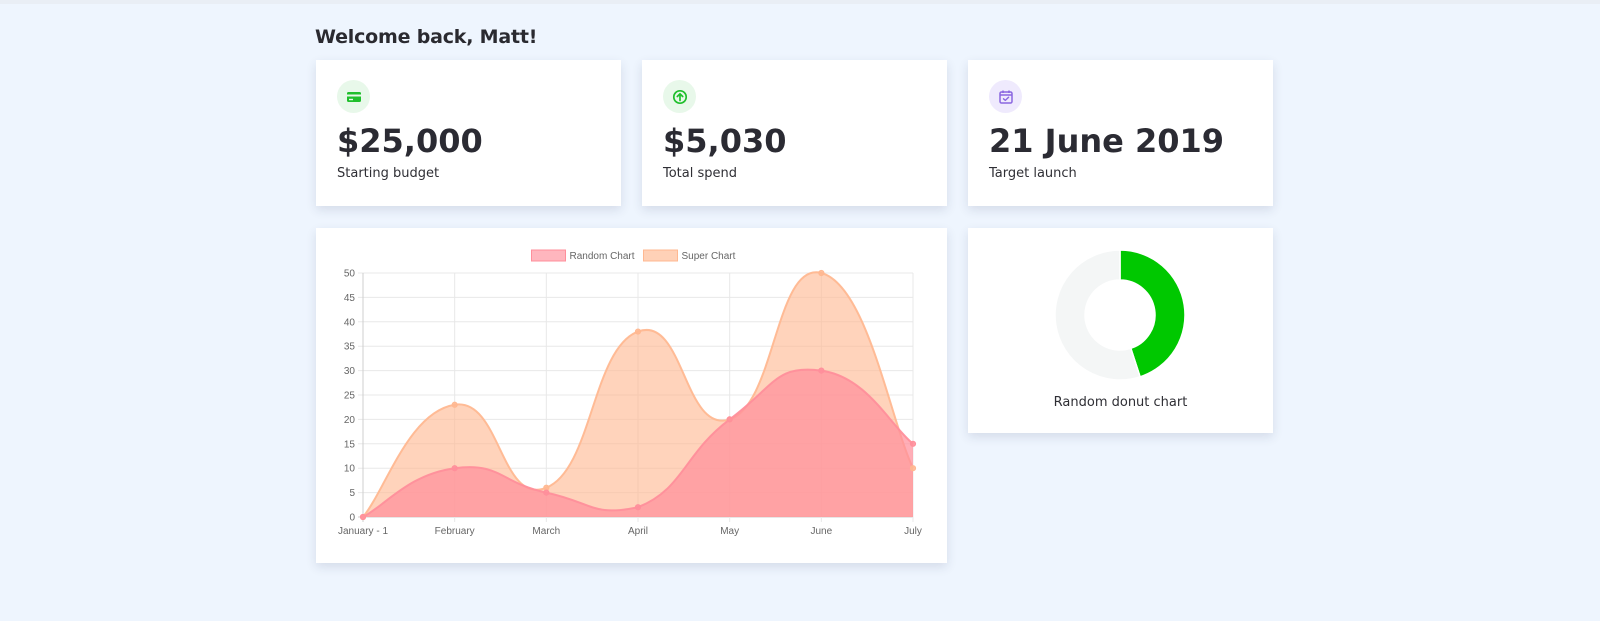 The height and width of the screenshot is (621, 1600). Describe the element at coordinates (350, 420) in the screenshot. I see `y-tick-label: 20` at that location.